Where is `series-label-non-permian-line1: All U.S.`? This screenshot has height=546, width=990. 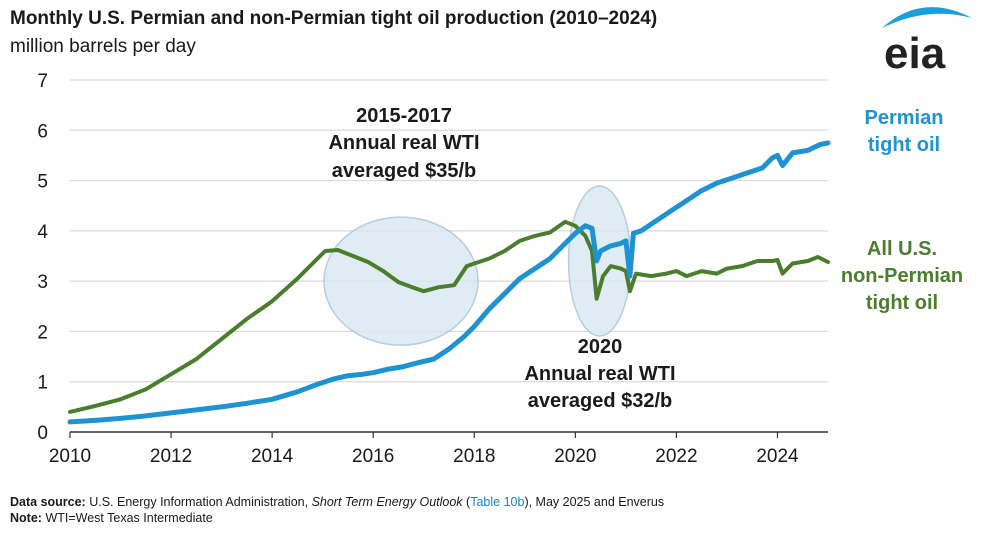 series-label-non-permian-line1: All U.S. is located at coordinates (902, 249).